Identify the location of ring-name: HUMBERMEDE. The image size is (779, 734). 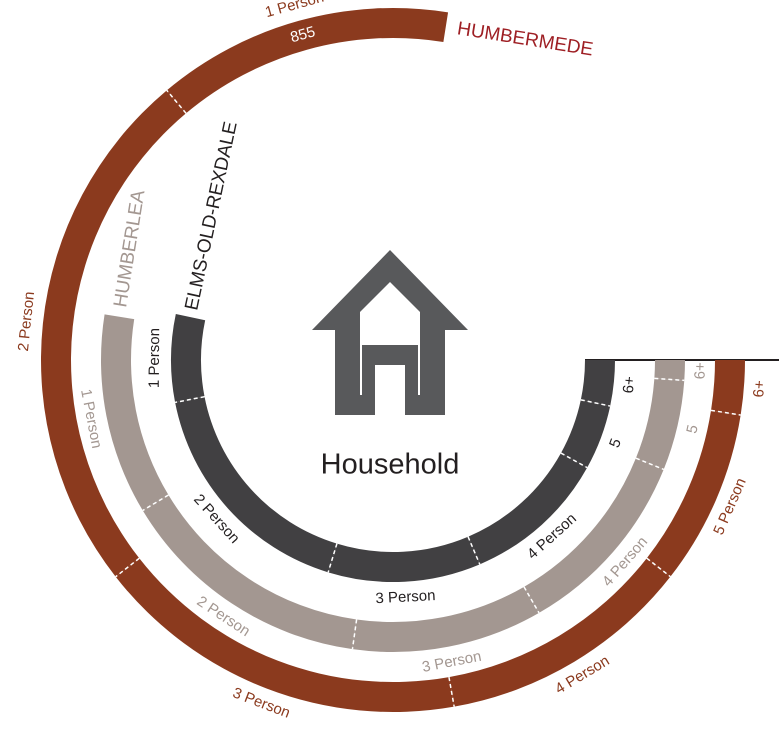
(525, 39).